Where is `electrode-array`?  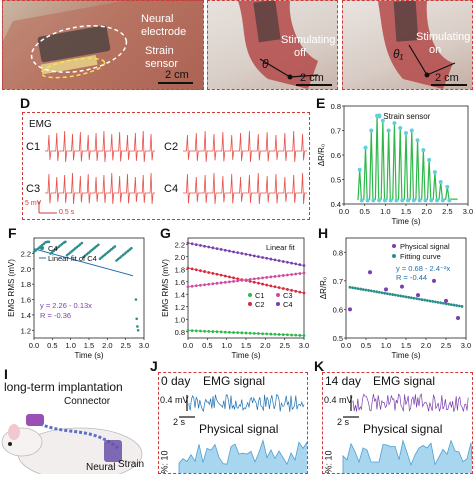 electrode-array is located at coordinates (74, 44).